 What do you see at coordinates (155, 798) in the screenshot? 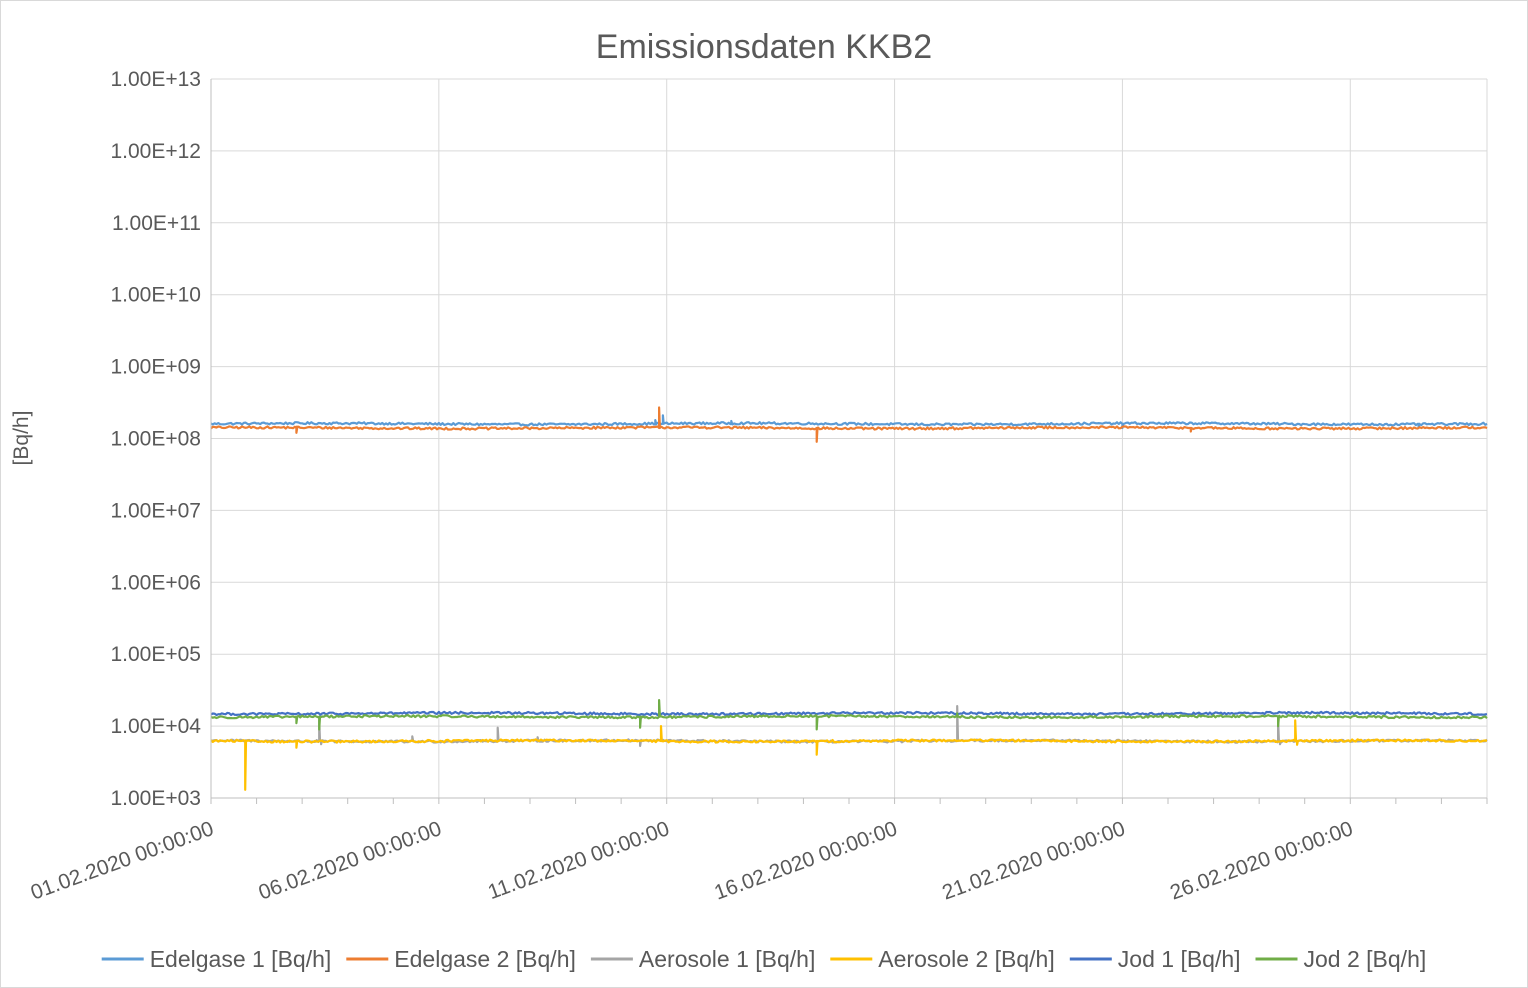
I see `y-tick-label: 1.00E+03` at bounding box center [155, 798].